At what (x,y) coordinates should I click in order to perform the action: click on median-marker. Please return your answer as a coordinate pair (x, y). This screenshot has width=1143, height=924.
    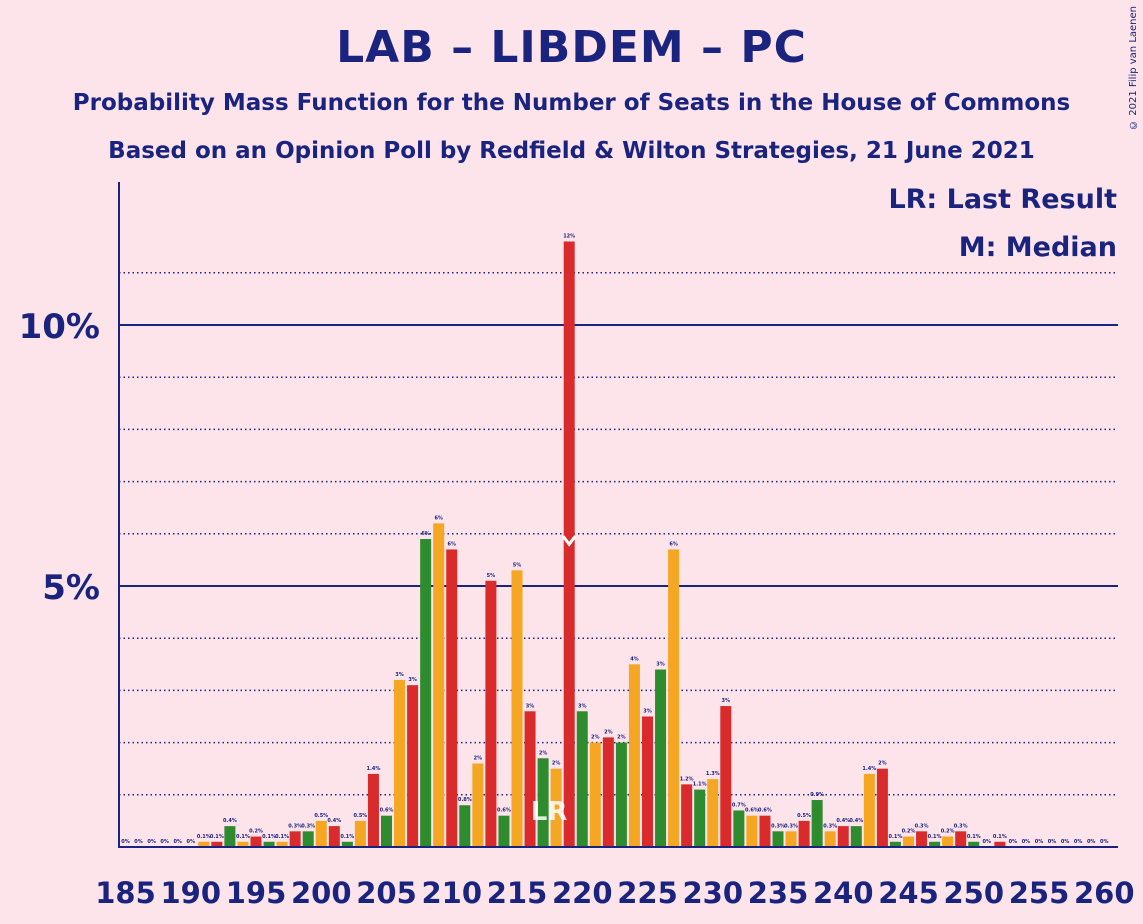
    Looking at the image, I should click on (569, 541).